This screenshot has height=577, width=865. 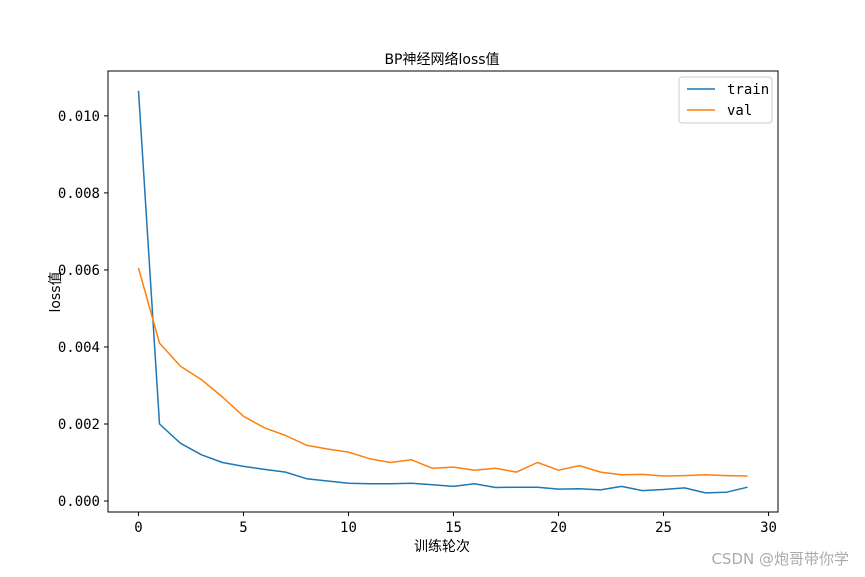 I want to click on x-tick-label: 20, so click(x=558, y=528).